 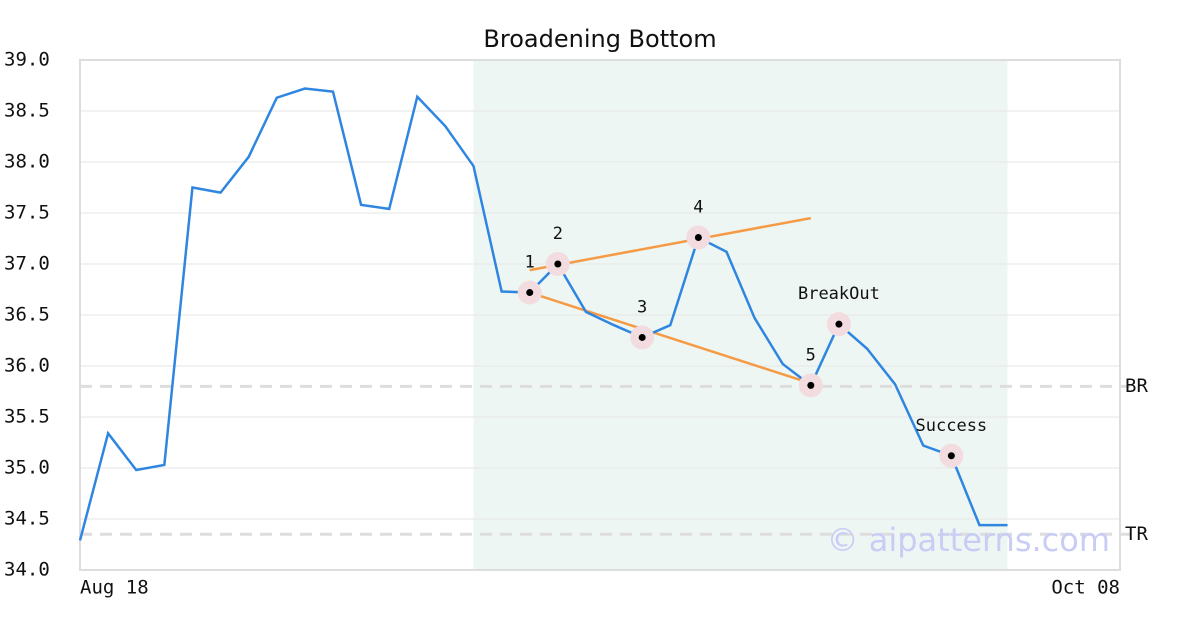 I want to click on point-label: BreakOut, so click(x=839, y=294).